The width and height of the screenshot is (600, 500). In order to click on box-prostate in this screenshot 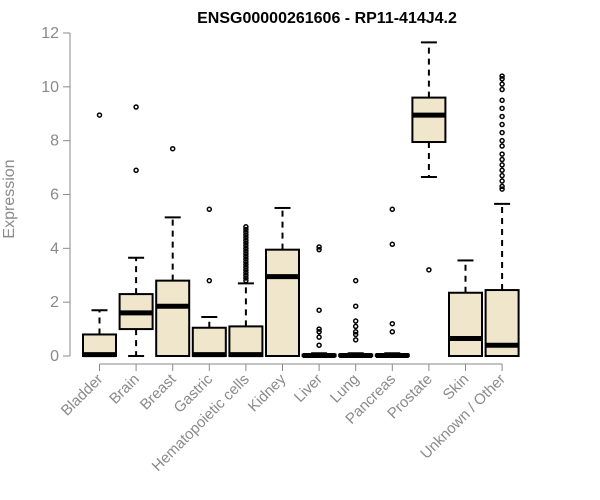, I will do `click(429, 157)`.